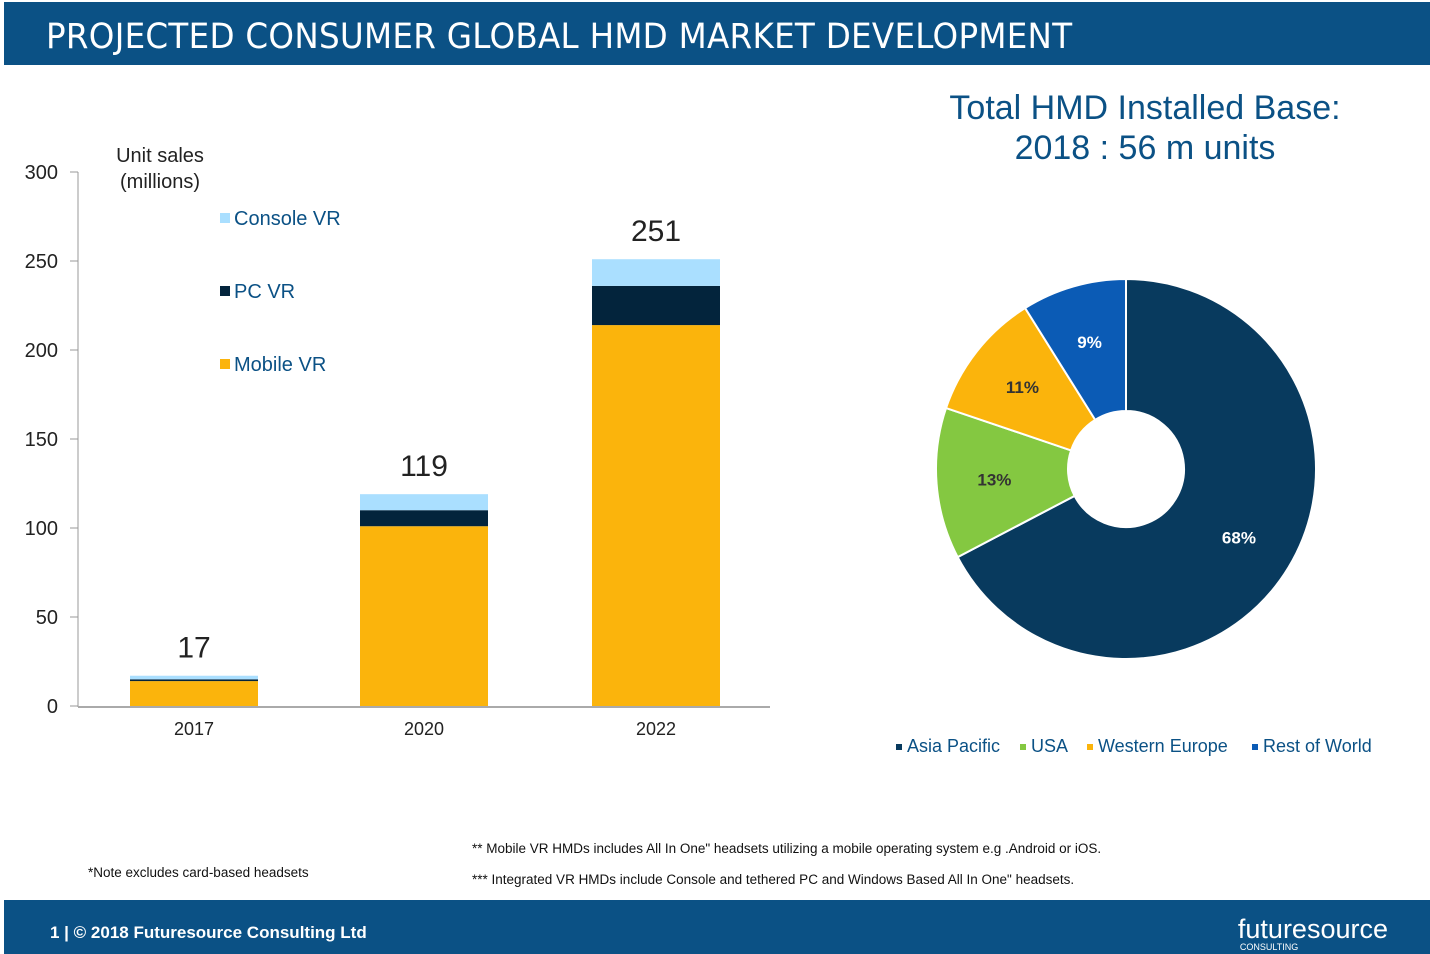 This screenshot has width=1430, height=954. Describe the element at coordinates (1050, 746) in the screenshot. I see `legend-label: USA` at that location.